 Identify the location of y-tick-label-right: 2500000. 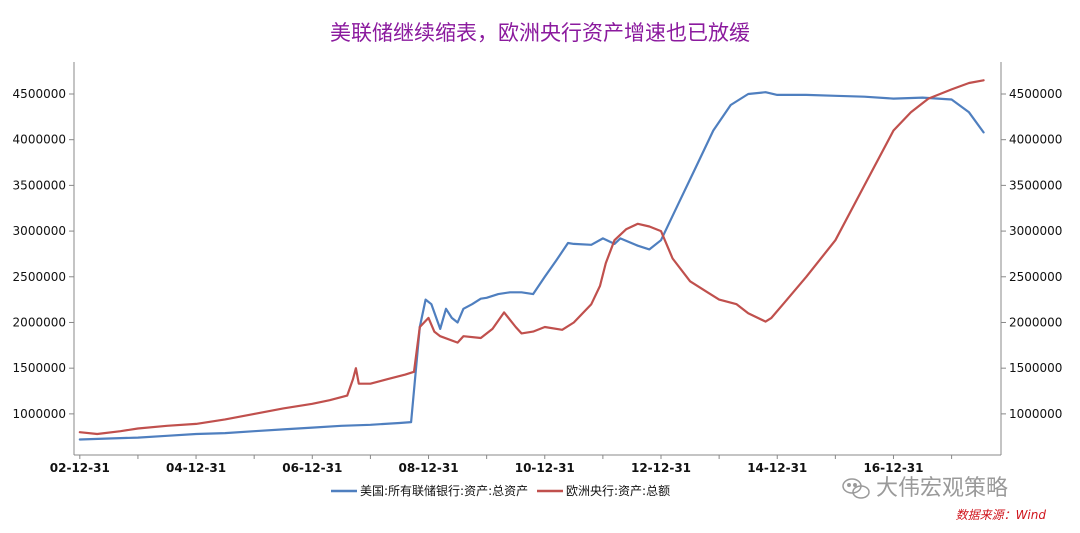
(1035, 277).